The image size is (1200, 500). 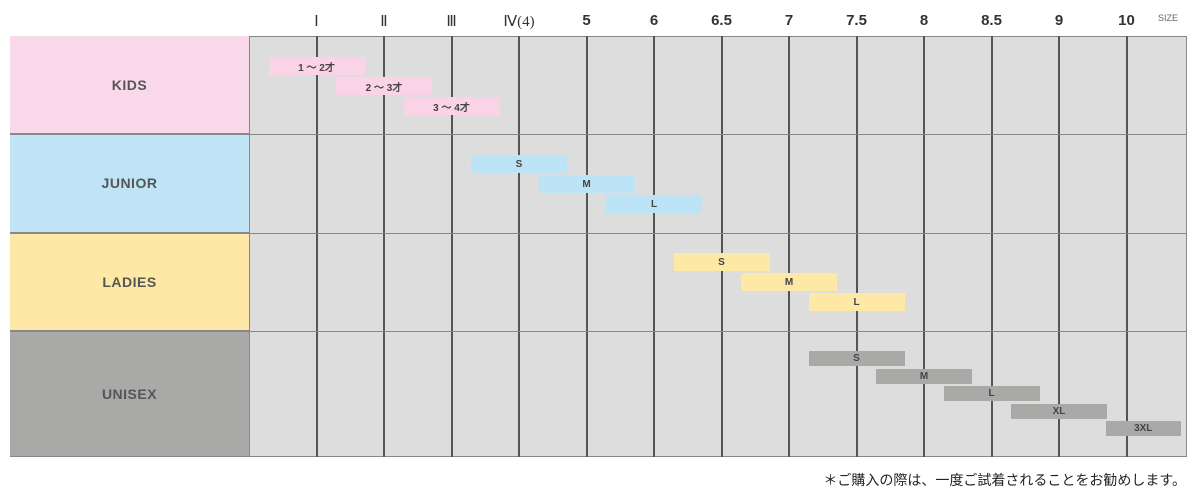 What do you see at coordinates (924, 20) in the screenshot?
I see `x-tick-label: 8` at bounding box center [924, 20].